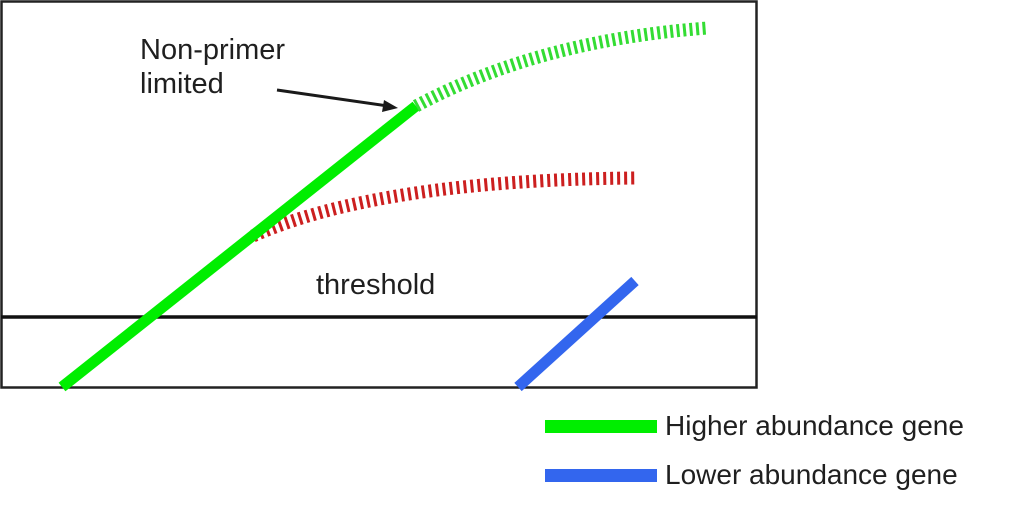 The image size is (1024, 512). I want to click on legend-item-lower: Lower abundance gene, so click(751, 475).